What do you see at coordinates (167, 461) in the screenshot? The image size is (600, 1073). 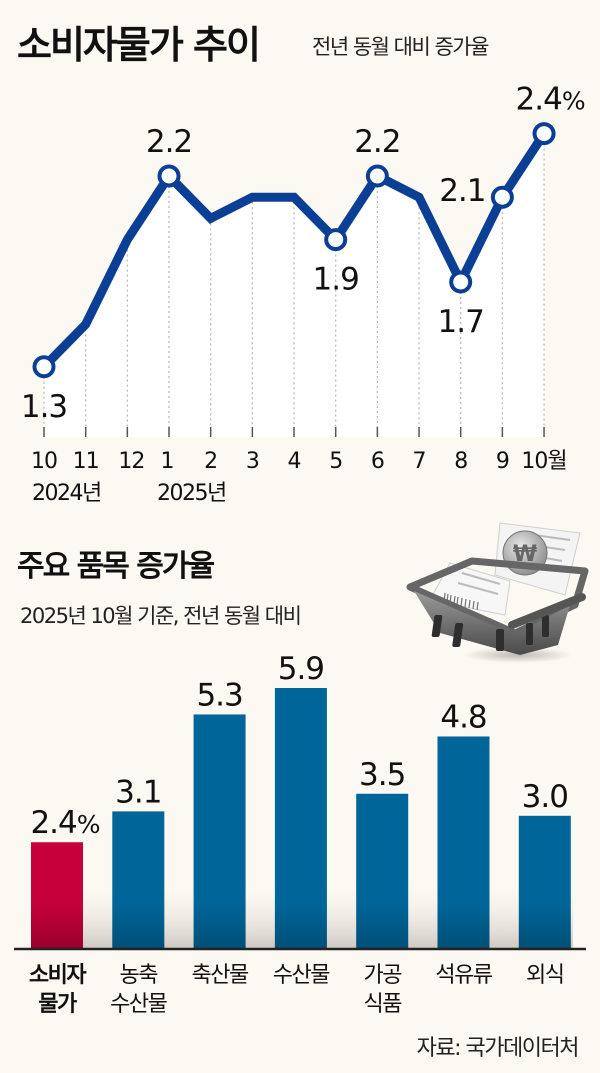 I see `x-axis-label: 1` at bounding box center [167, 461].